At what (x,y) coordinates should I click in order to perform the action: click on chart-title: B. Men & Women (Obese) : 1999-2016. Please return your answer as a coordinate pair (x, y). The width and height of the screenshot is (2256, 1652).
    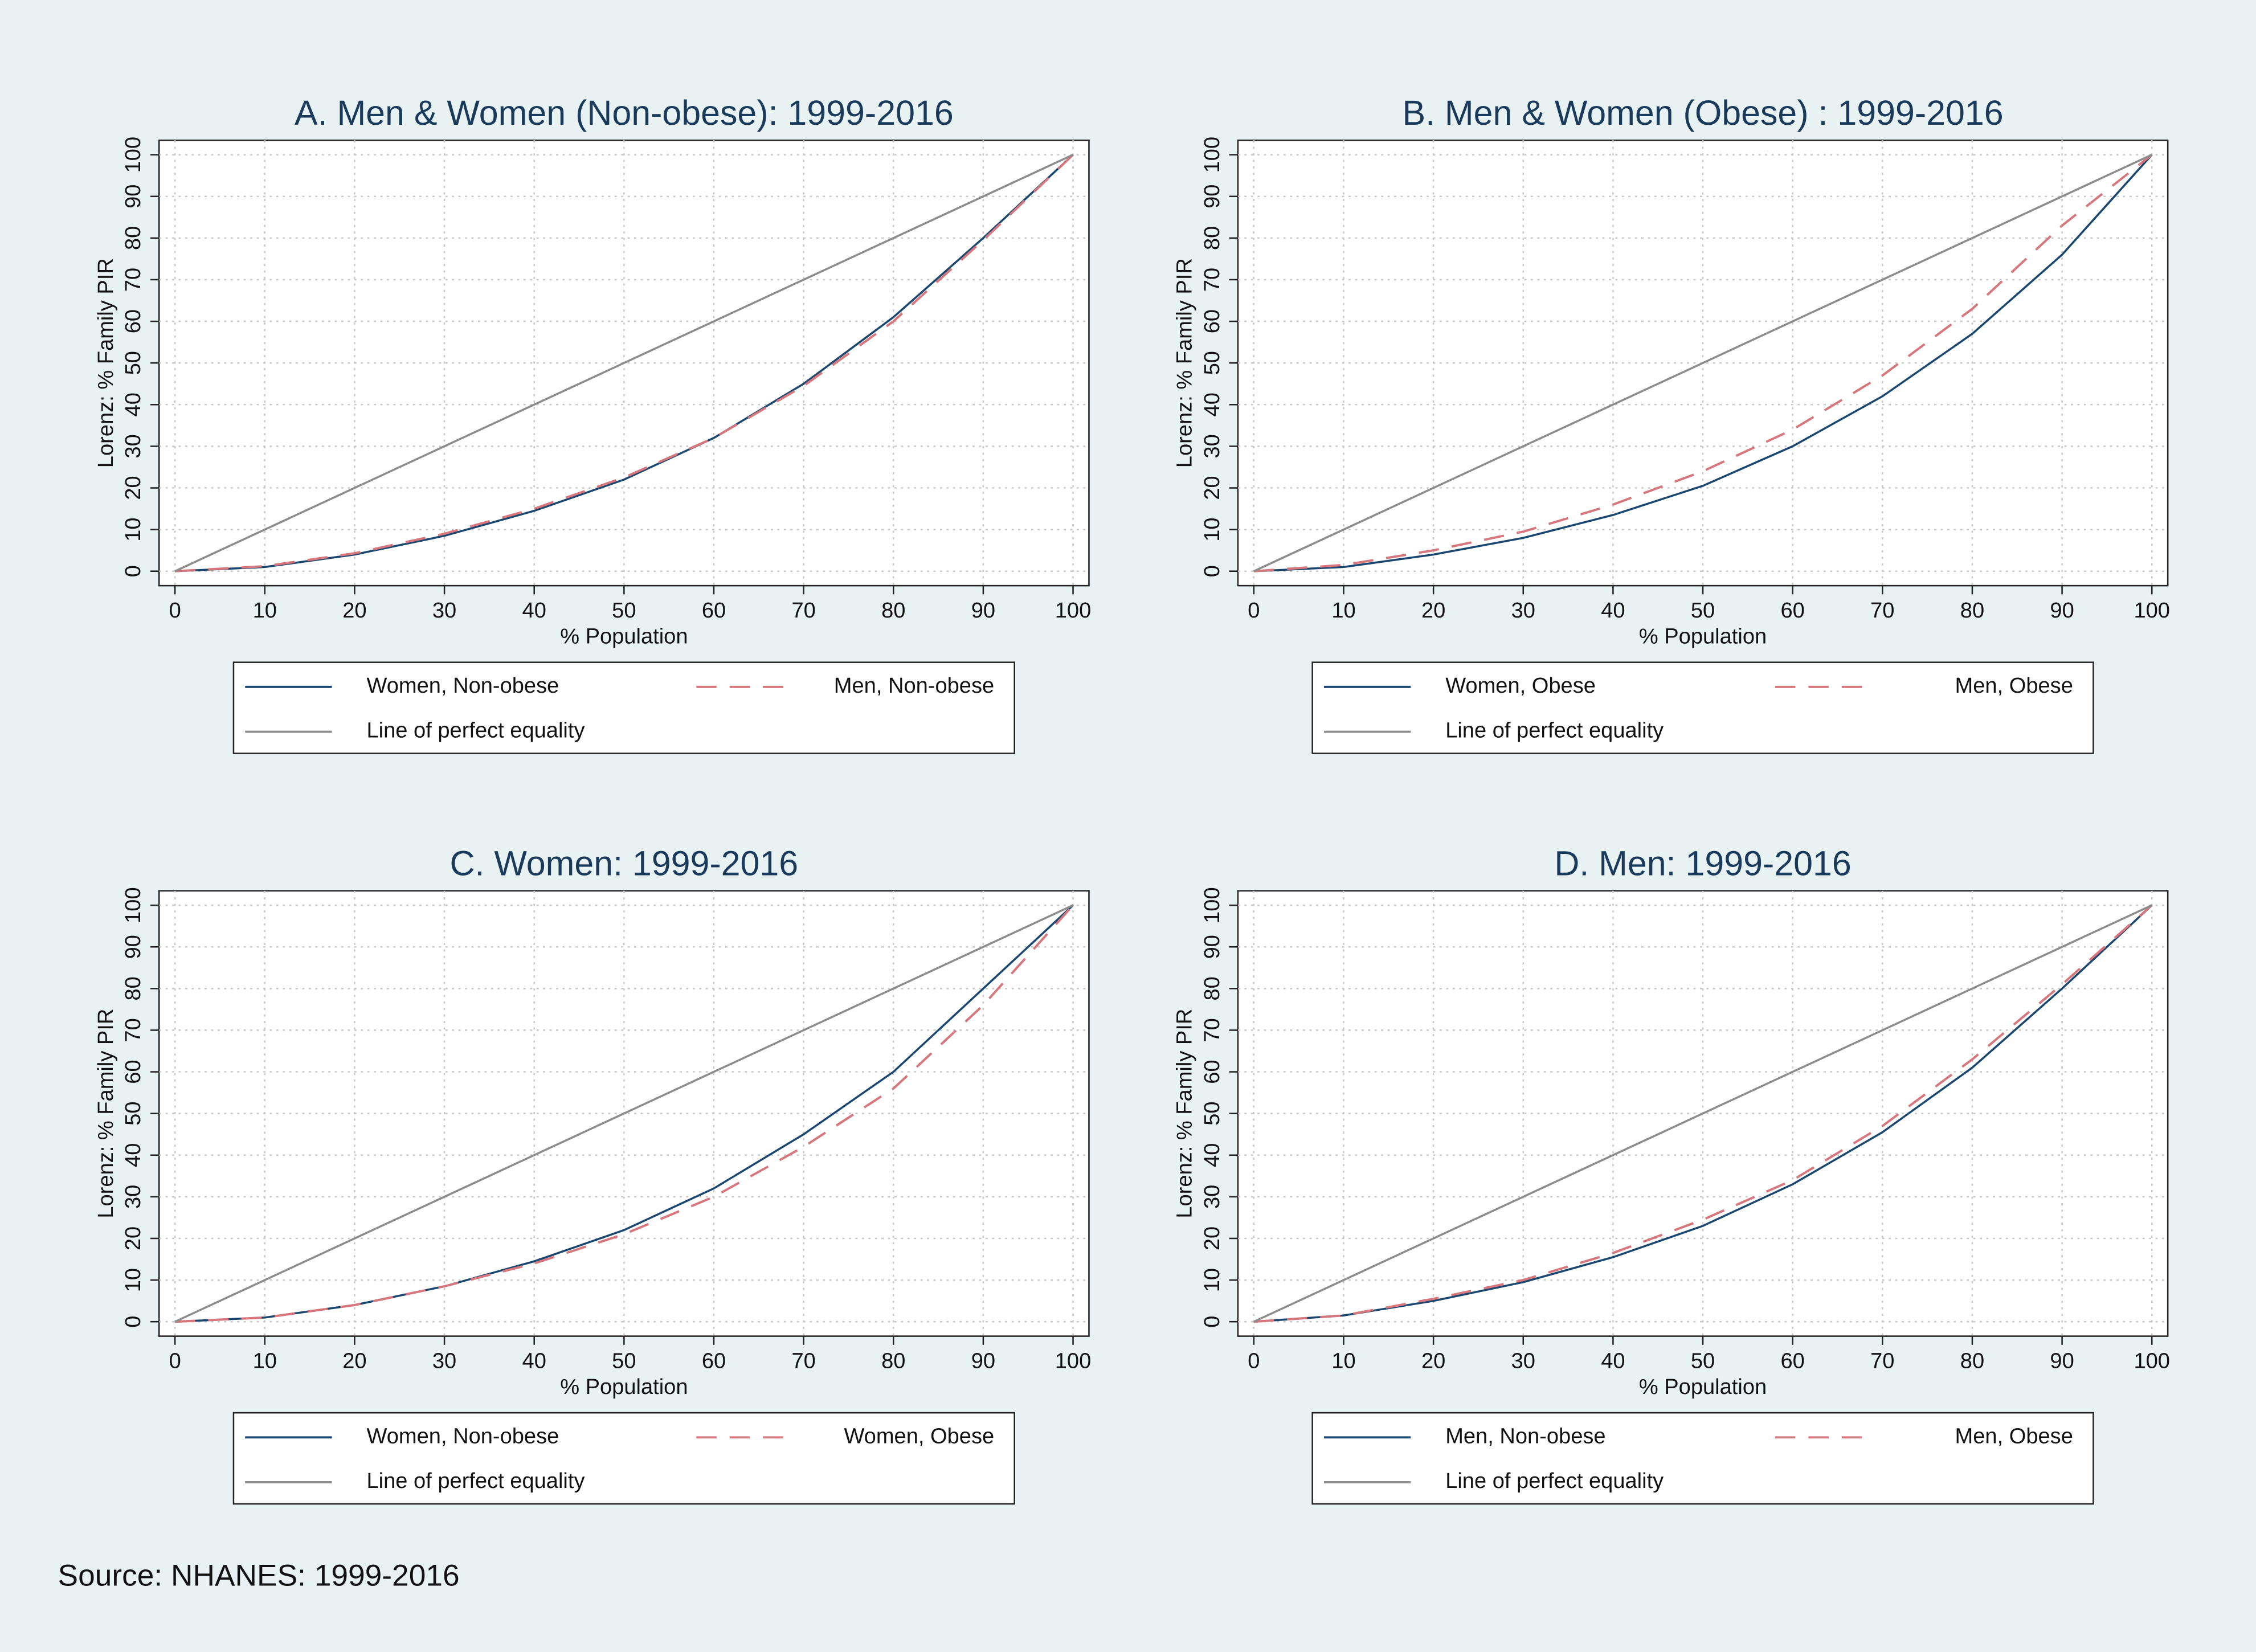
    Looking at the image, I should click on (1702, 112).